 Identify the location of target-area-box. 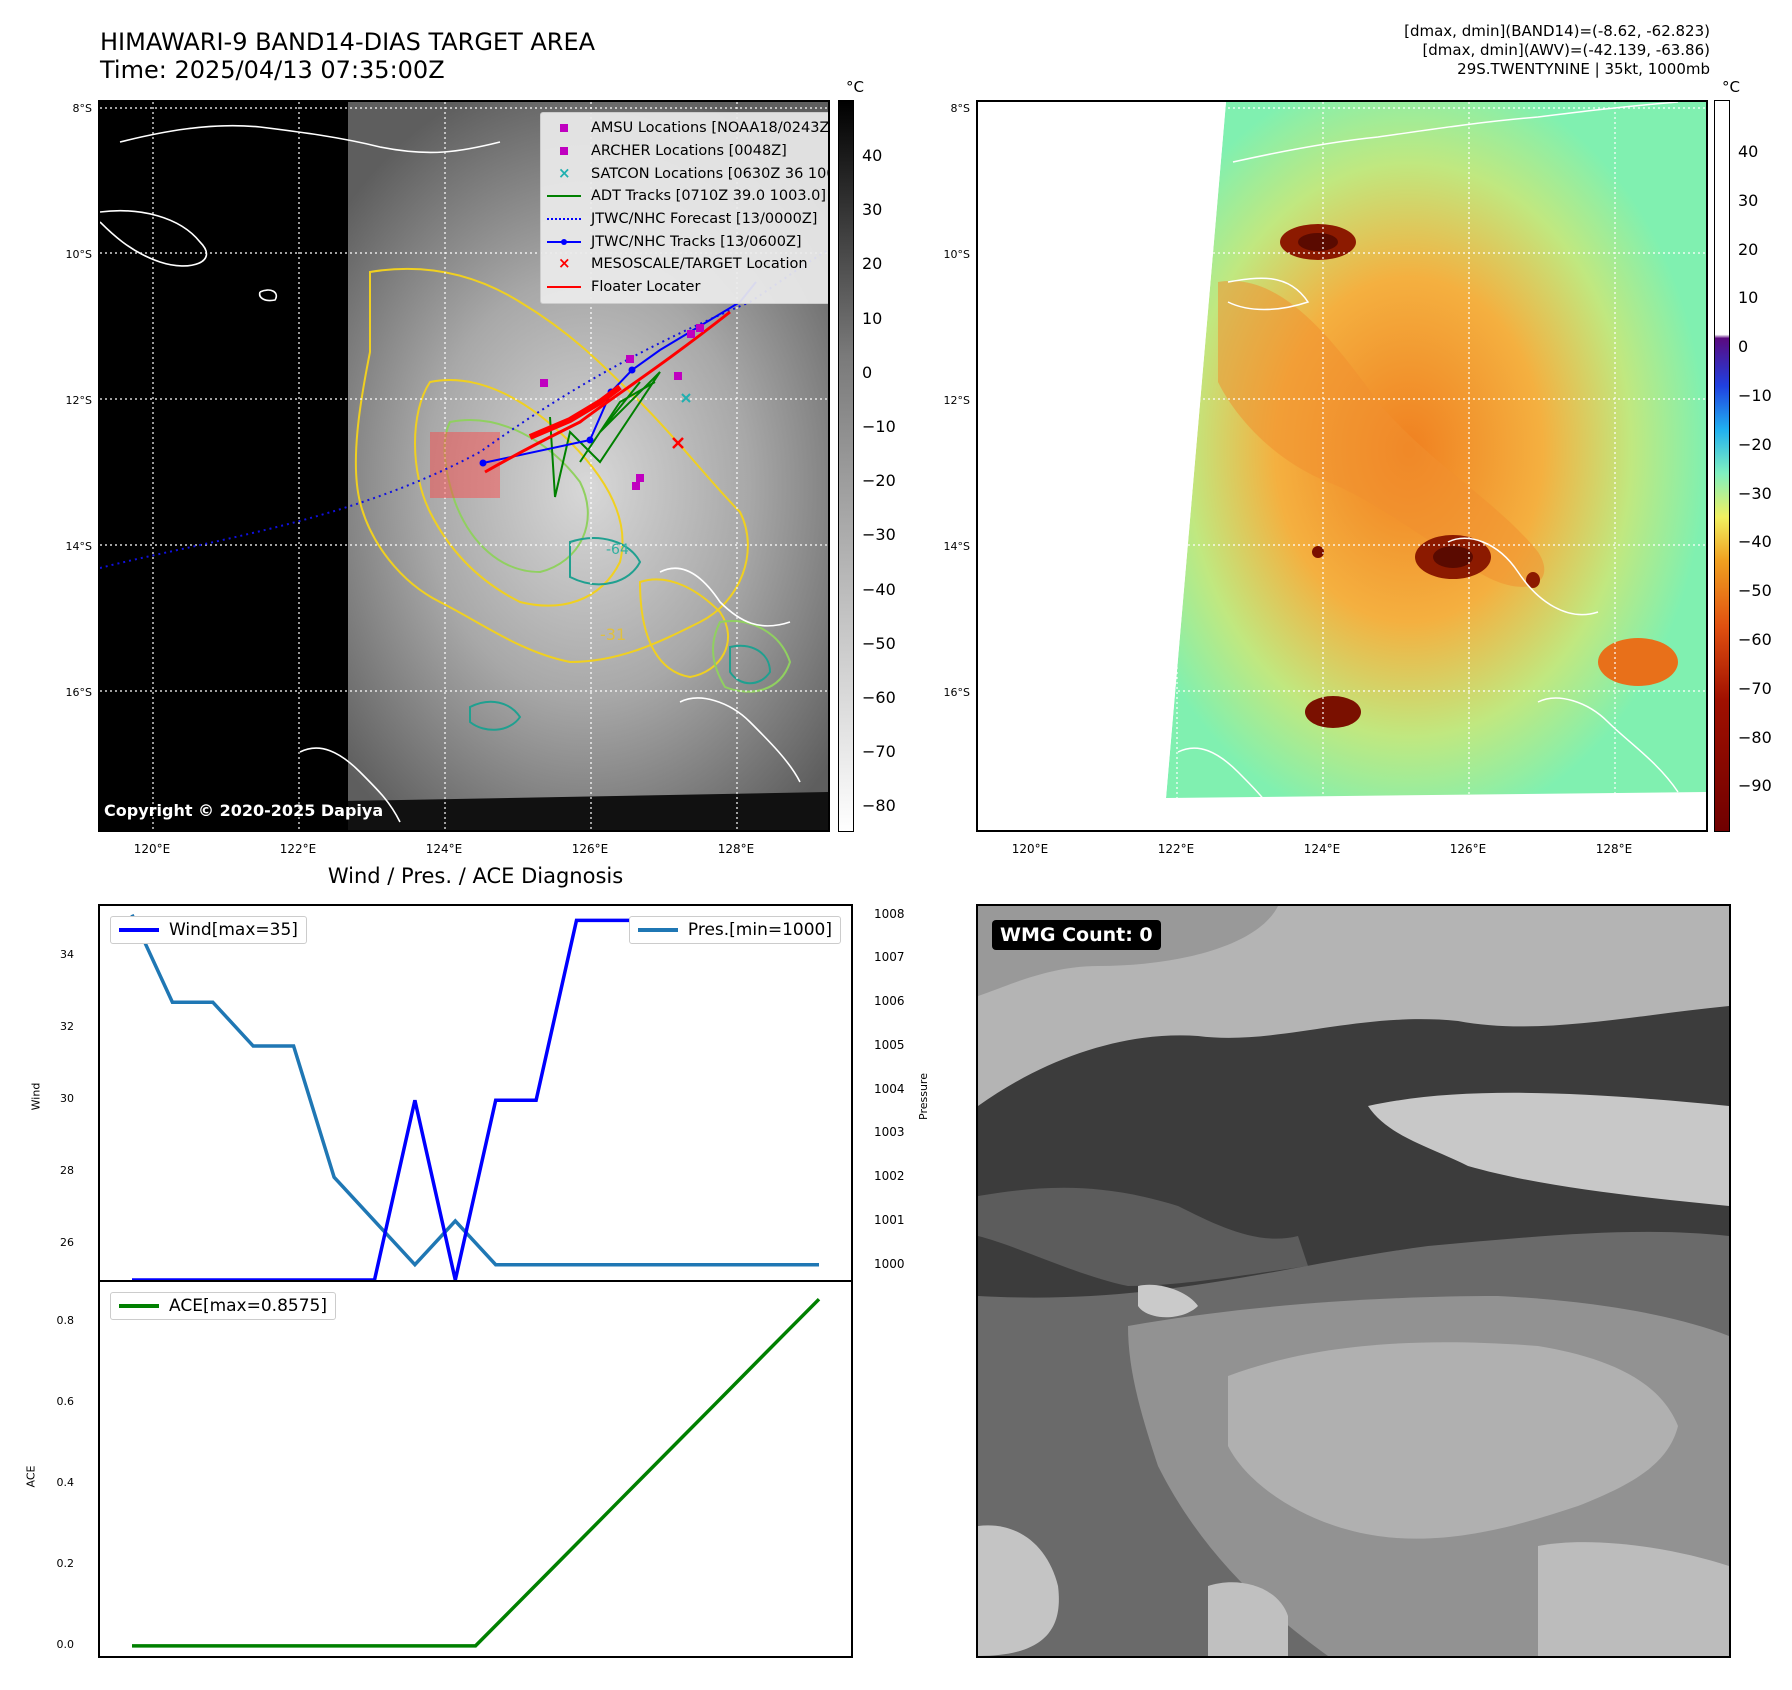
(465, 465).